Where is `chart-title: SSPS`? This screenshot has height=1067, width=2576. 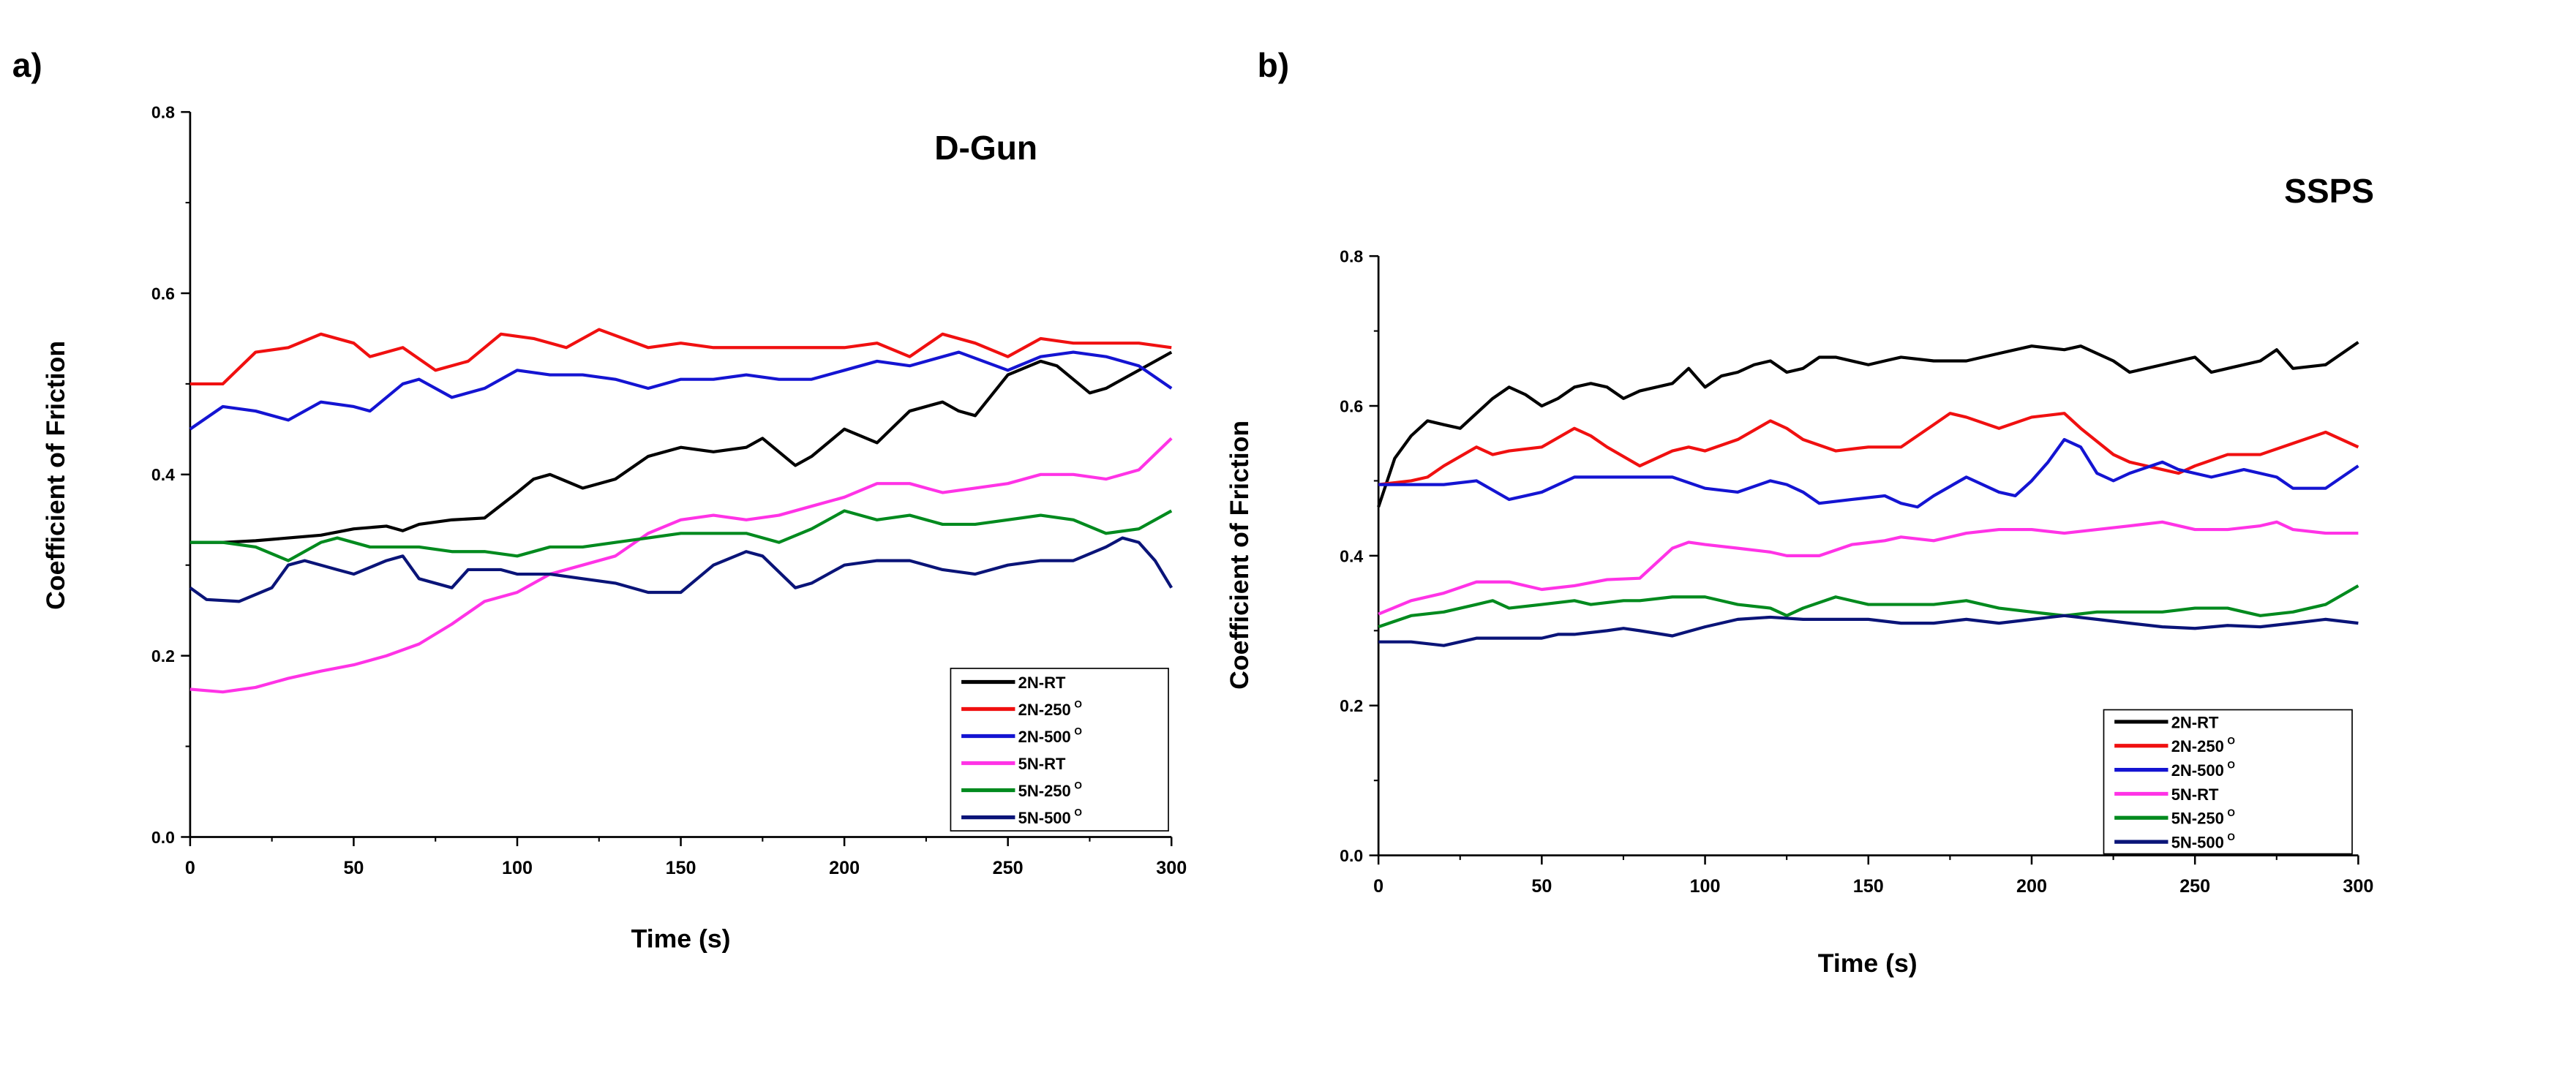
chart-title: SSPS is located at coordinates (2329, 191).